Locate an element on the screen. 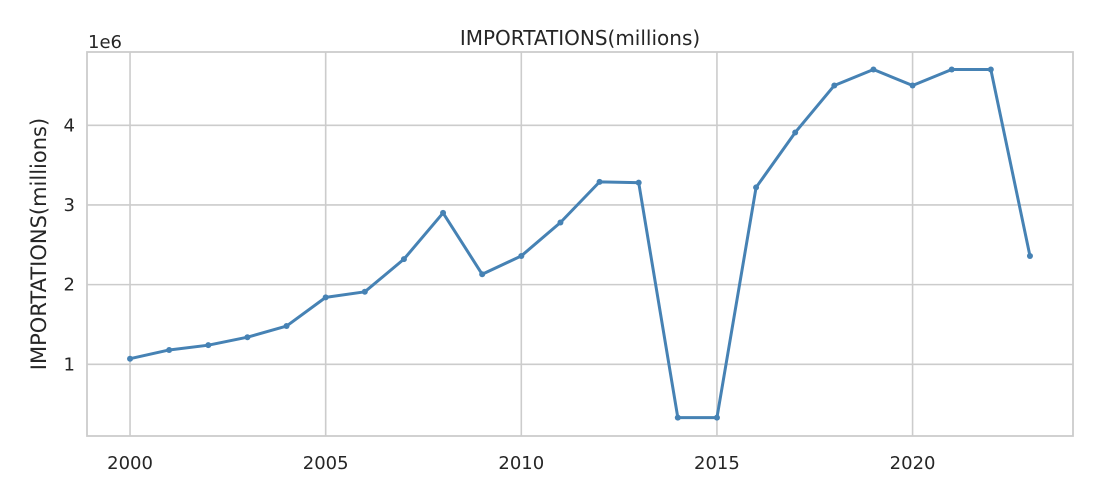  y-axis-label: IMPORTATIONS(millions) is located at coordinates (39, 244).